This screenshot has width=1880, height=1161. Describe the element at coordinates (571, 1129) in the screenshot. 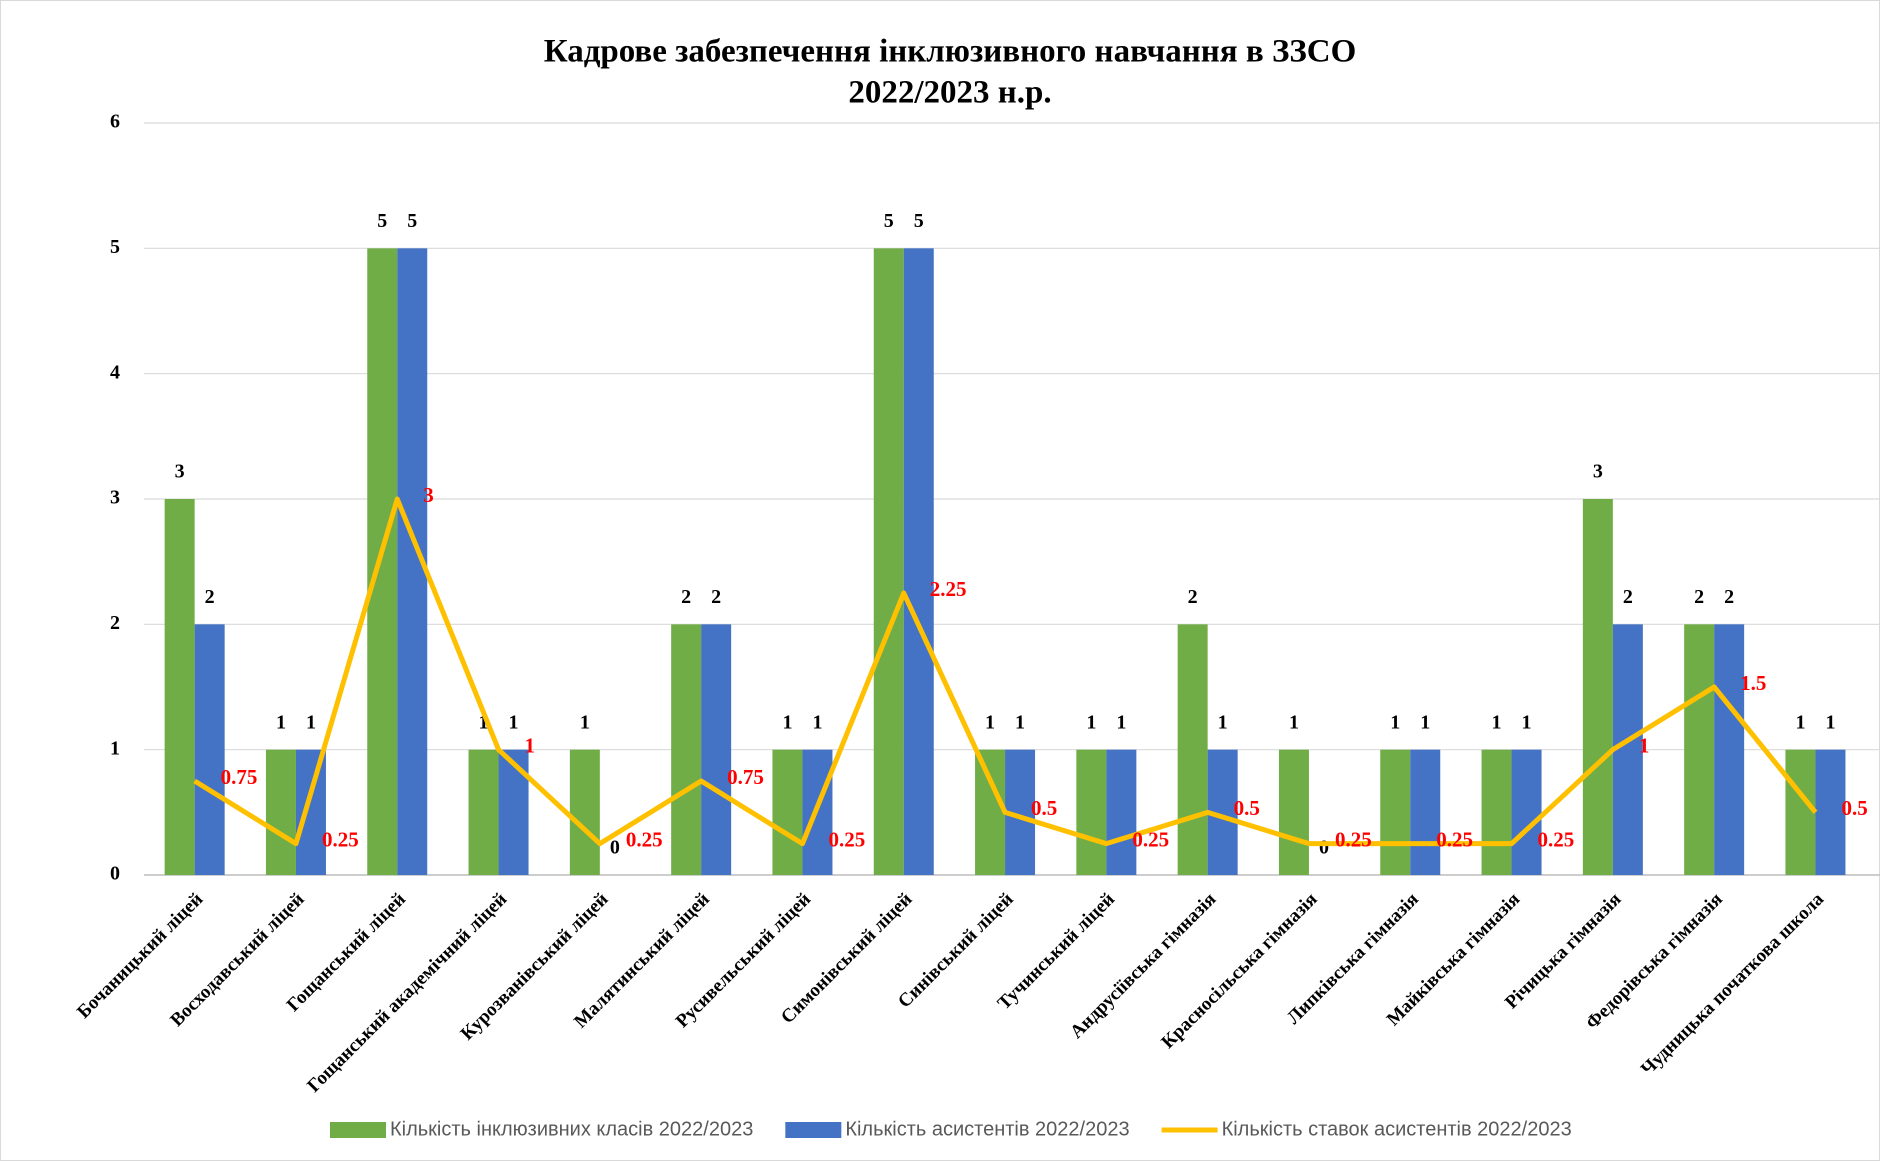

I see `legend-label: Кількість інклюзивних класів 2022/2023` at that location.